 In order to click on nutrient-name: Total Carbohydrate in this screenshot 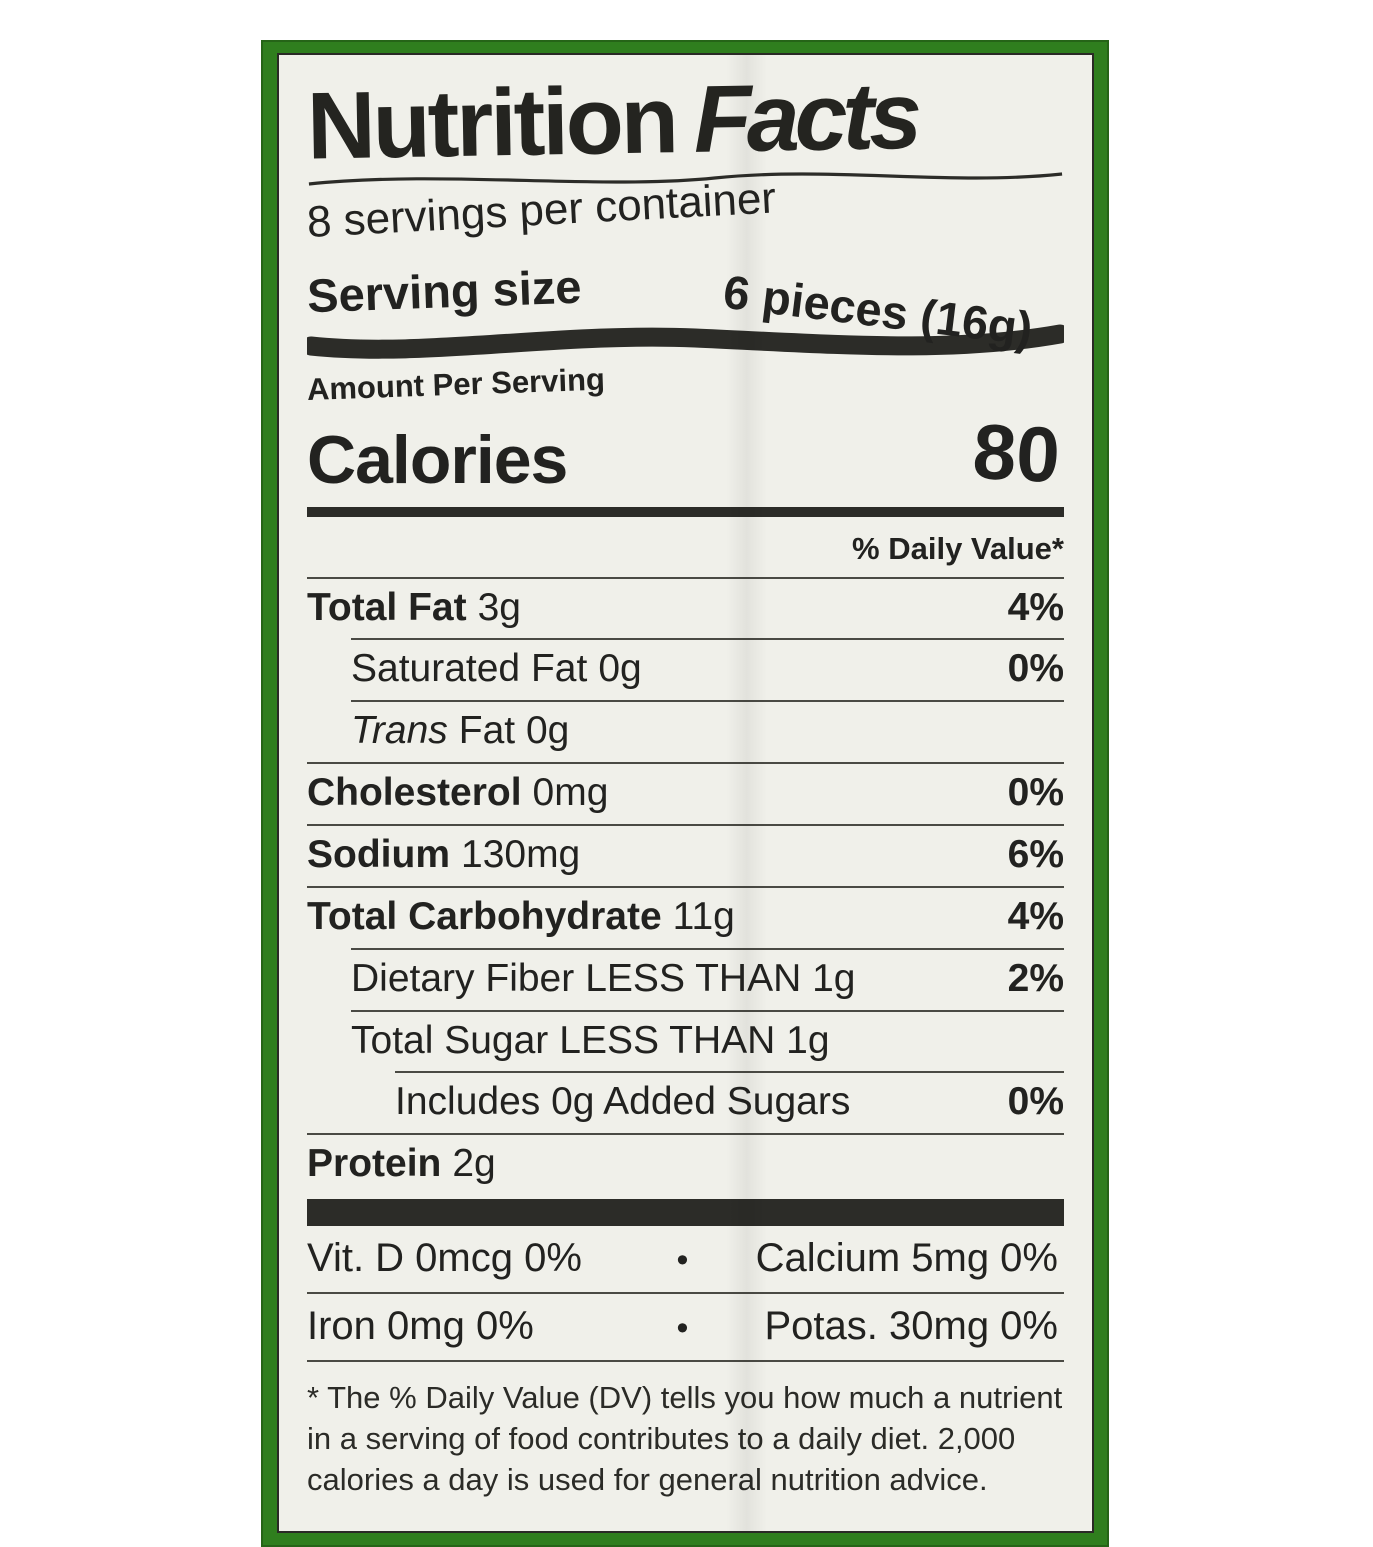, I will do `click(484, 916)`.